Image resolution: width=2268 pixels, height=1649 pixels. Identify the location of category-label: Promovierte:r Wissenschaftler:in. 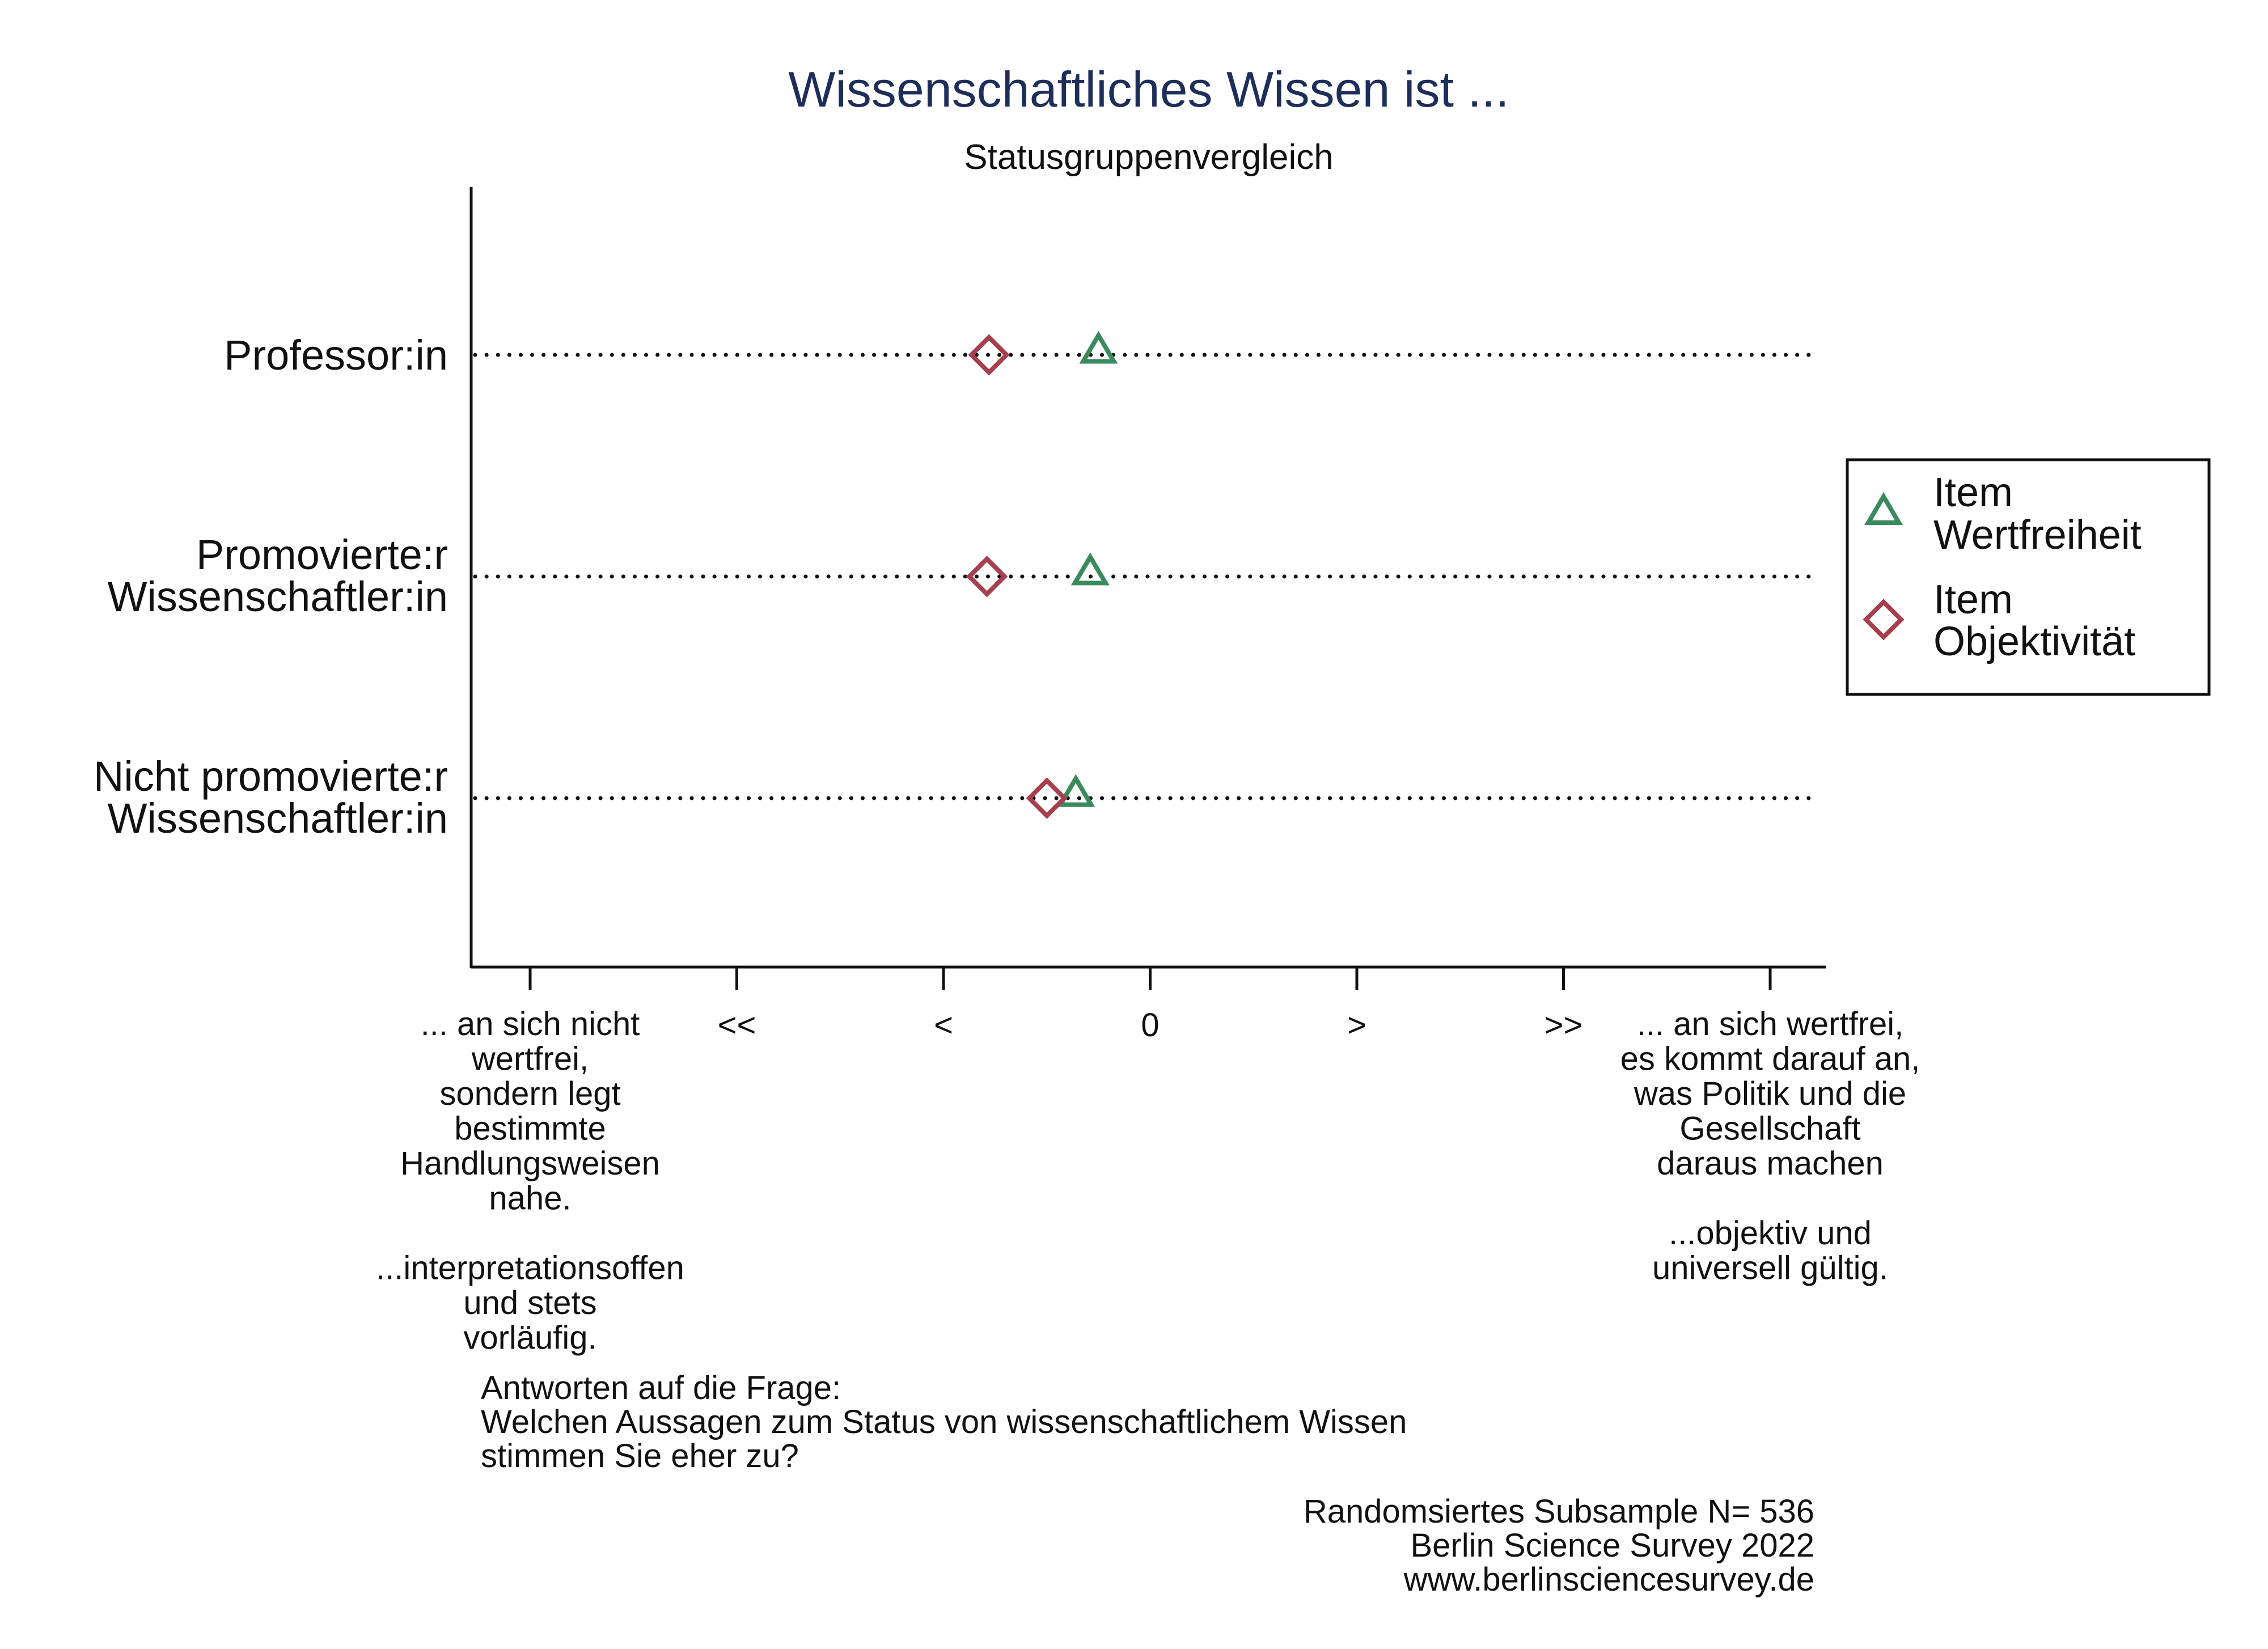
(278, 575).